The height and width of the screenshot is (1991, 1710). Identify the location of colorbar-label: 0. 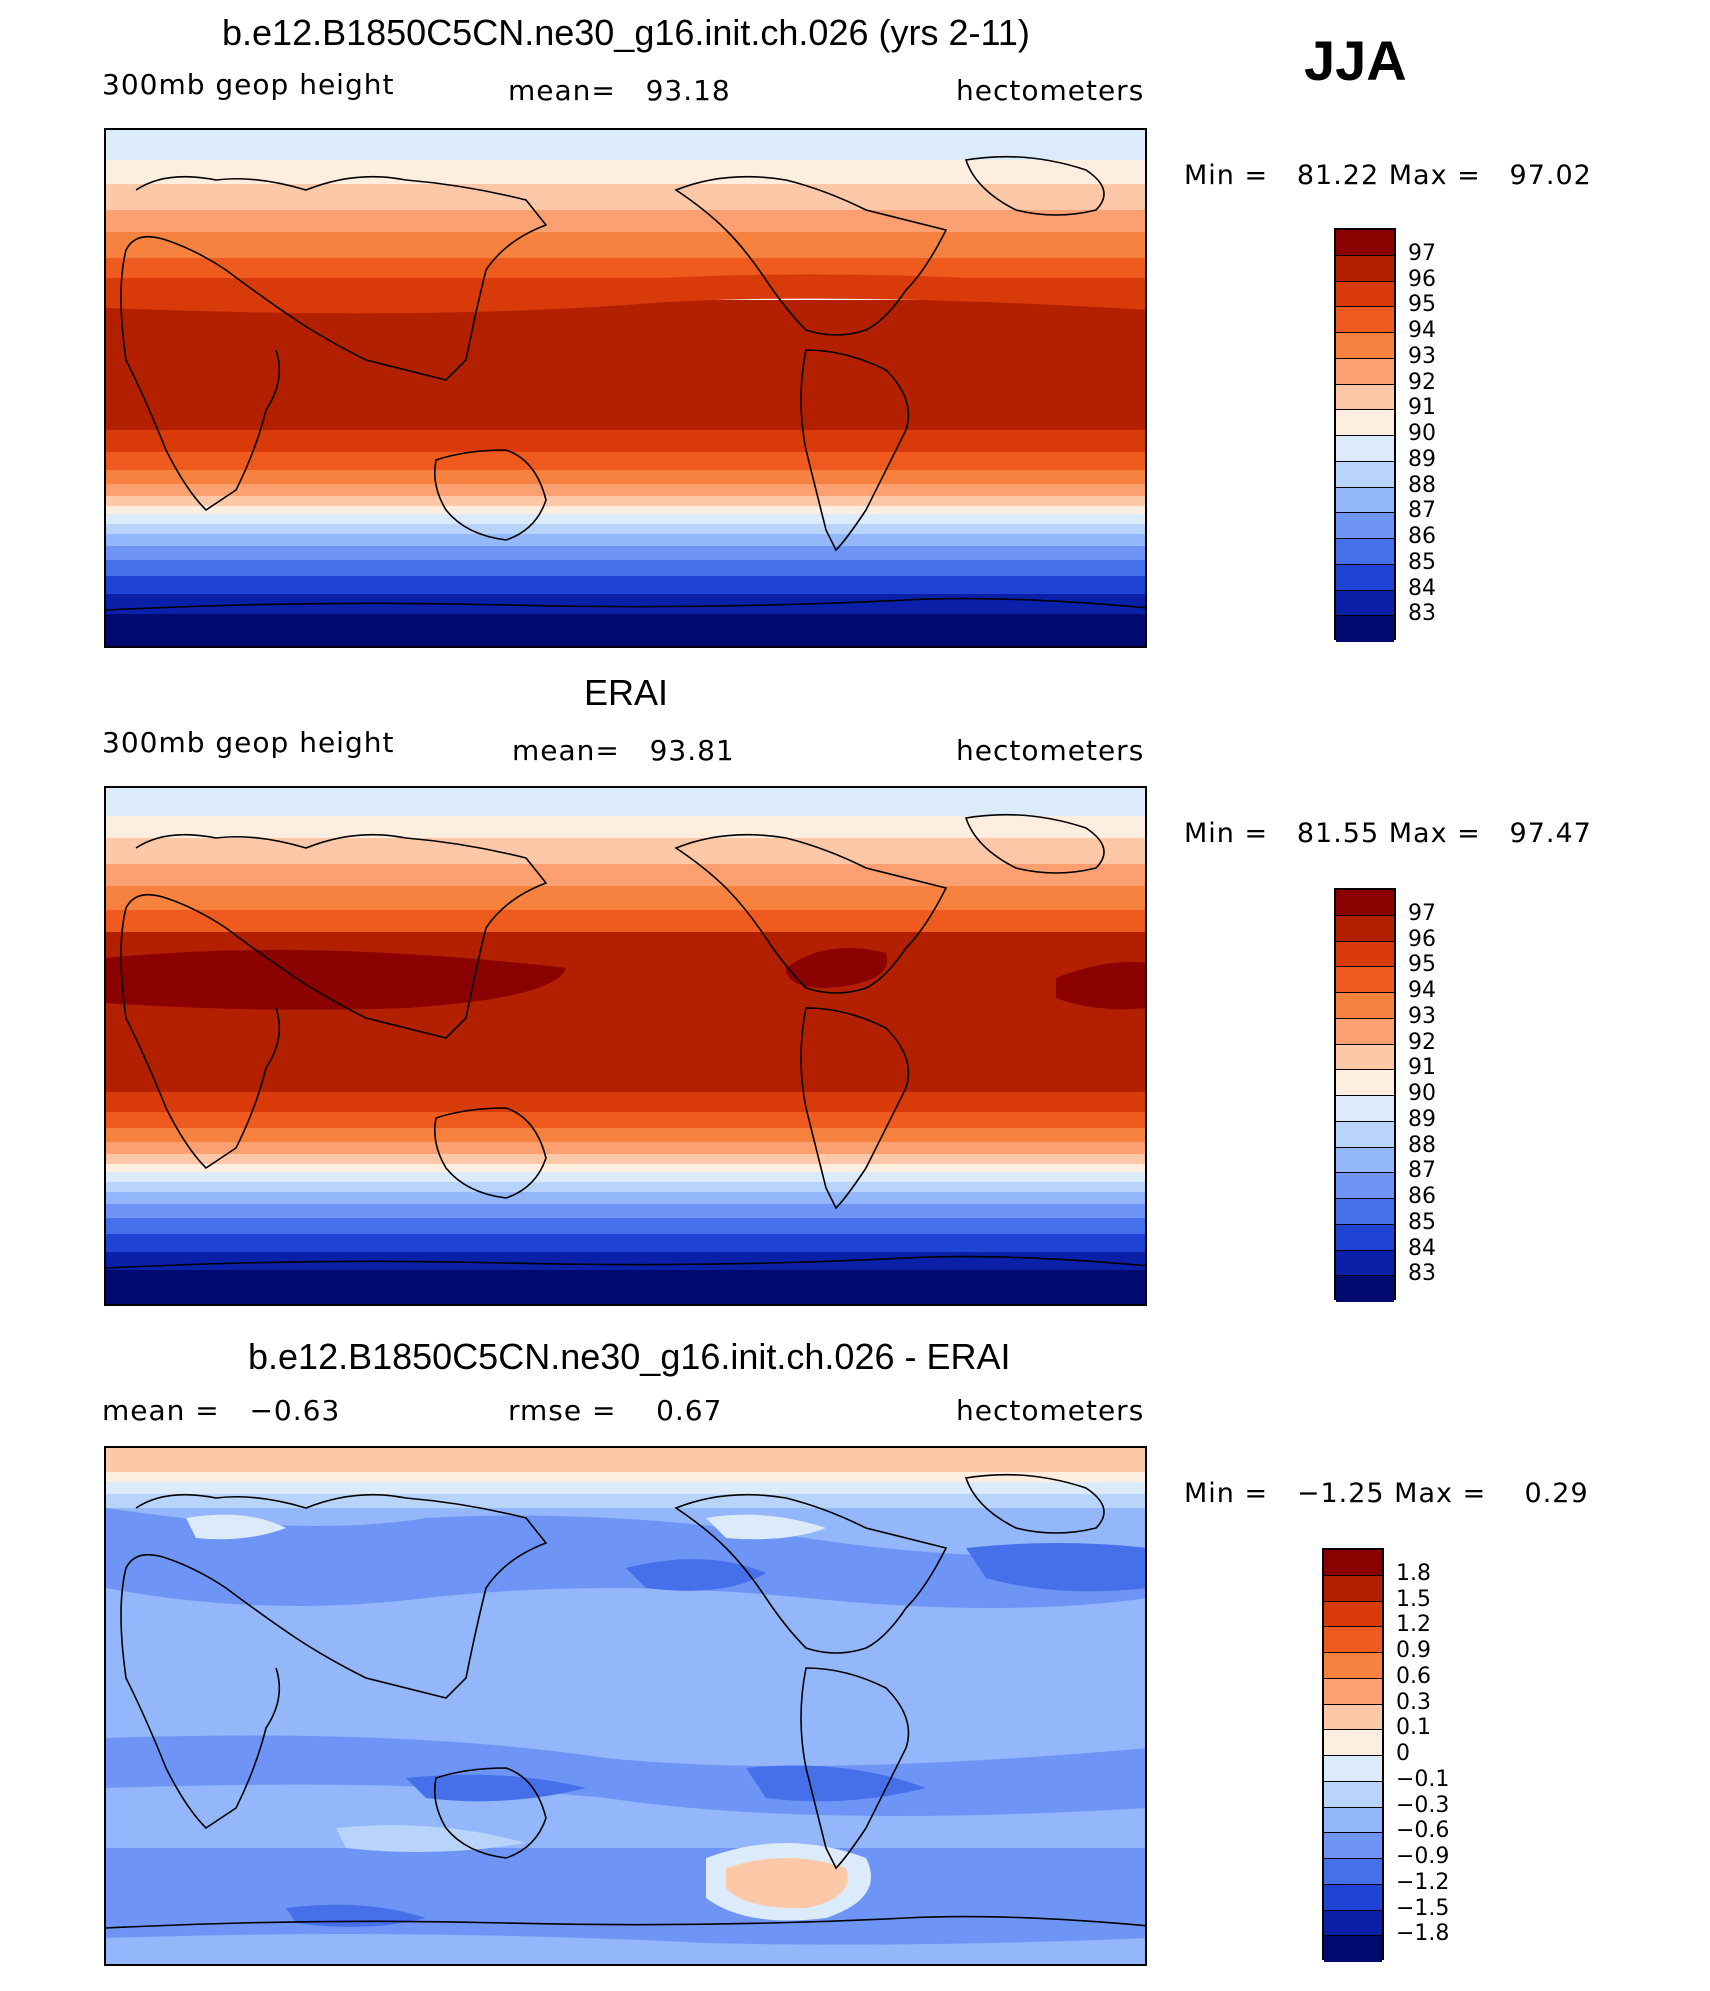
(1403, 1753).